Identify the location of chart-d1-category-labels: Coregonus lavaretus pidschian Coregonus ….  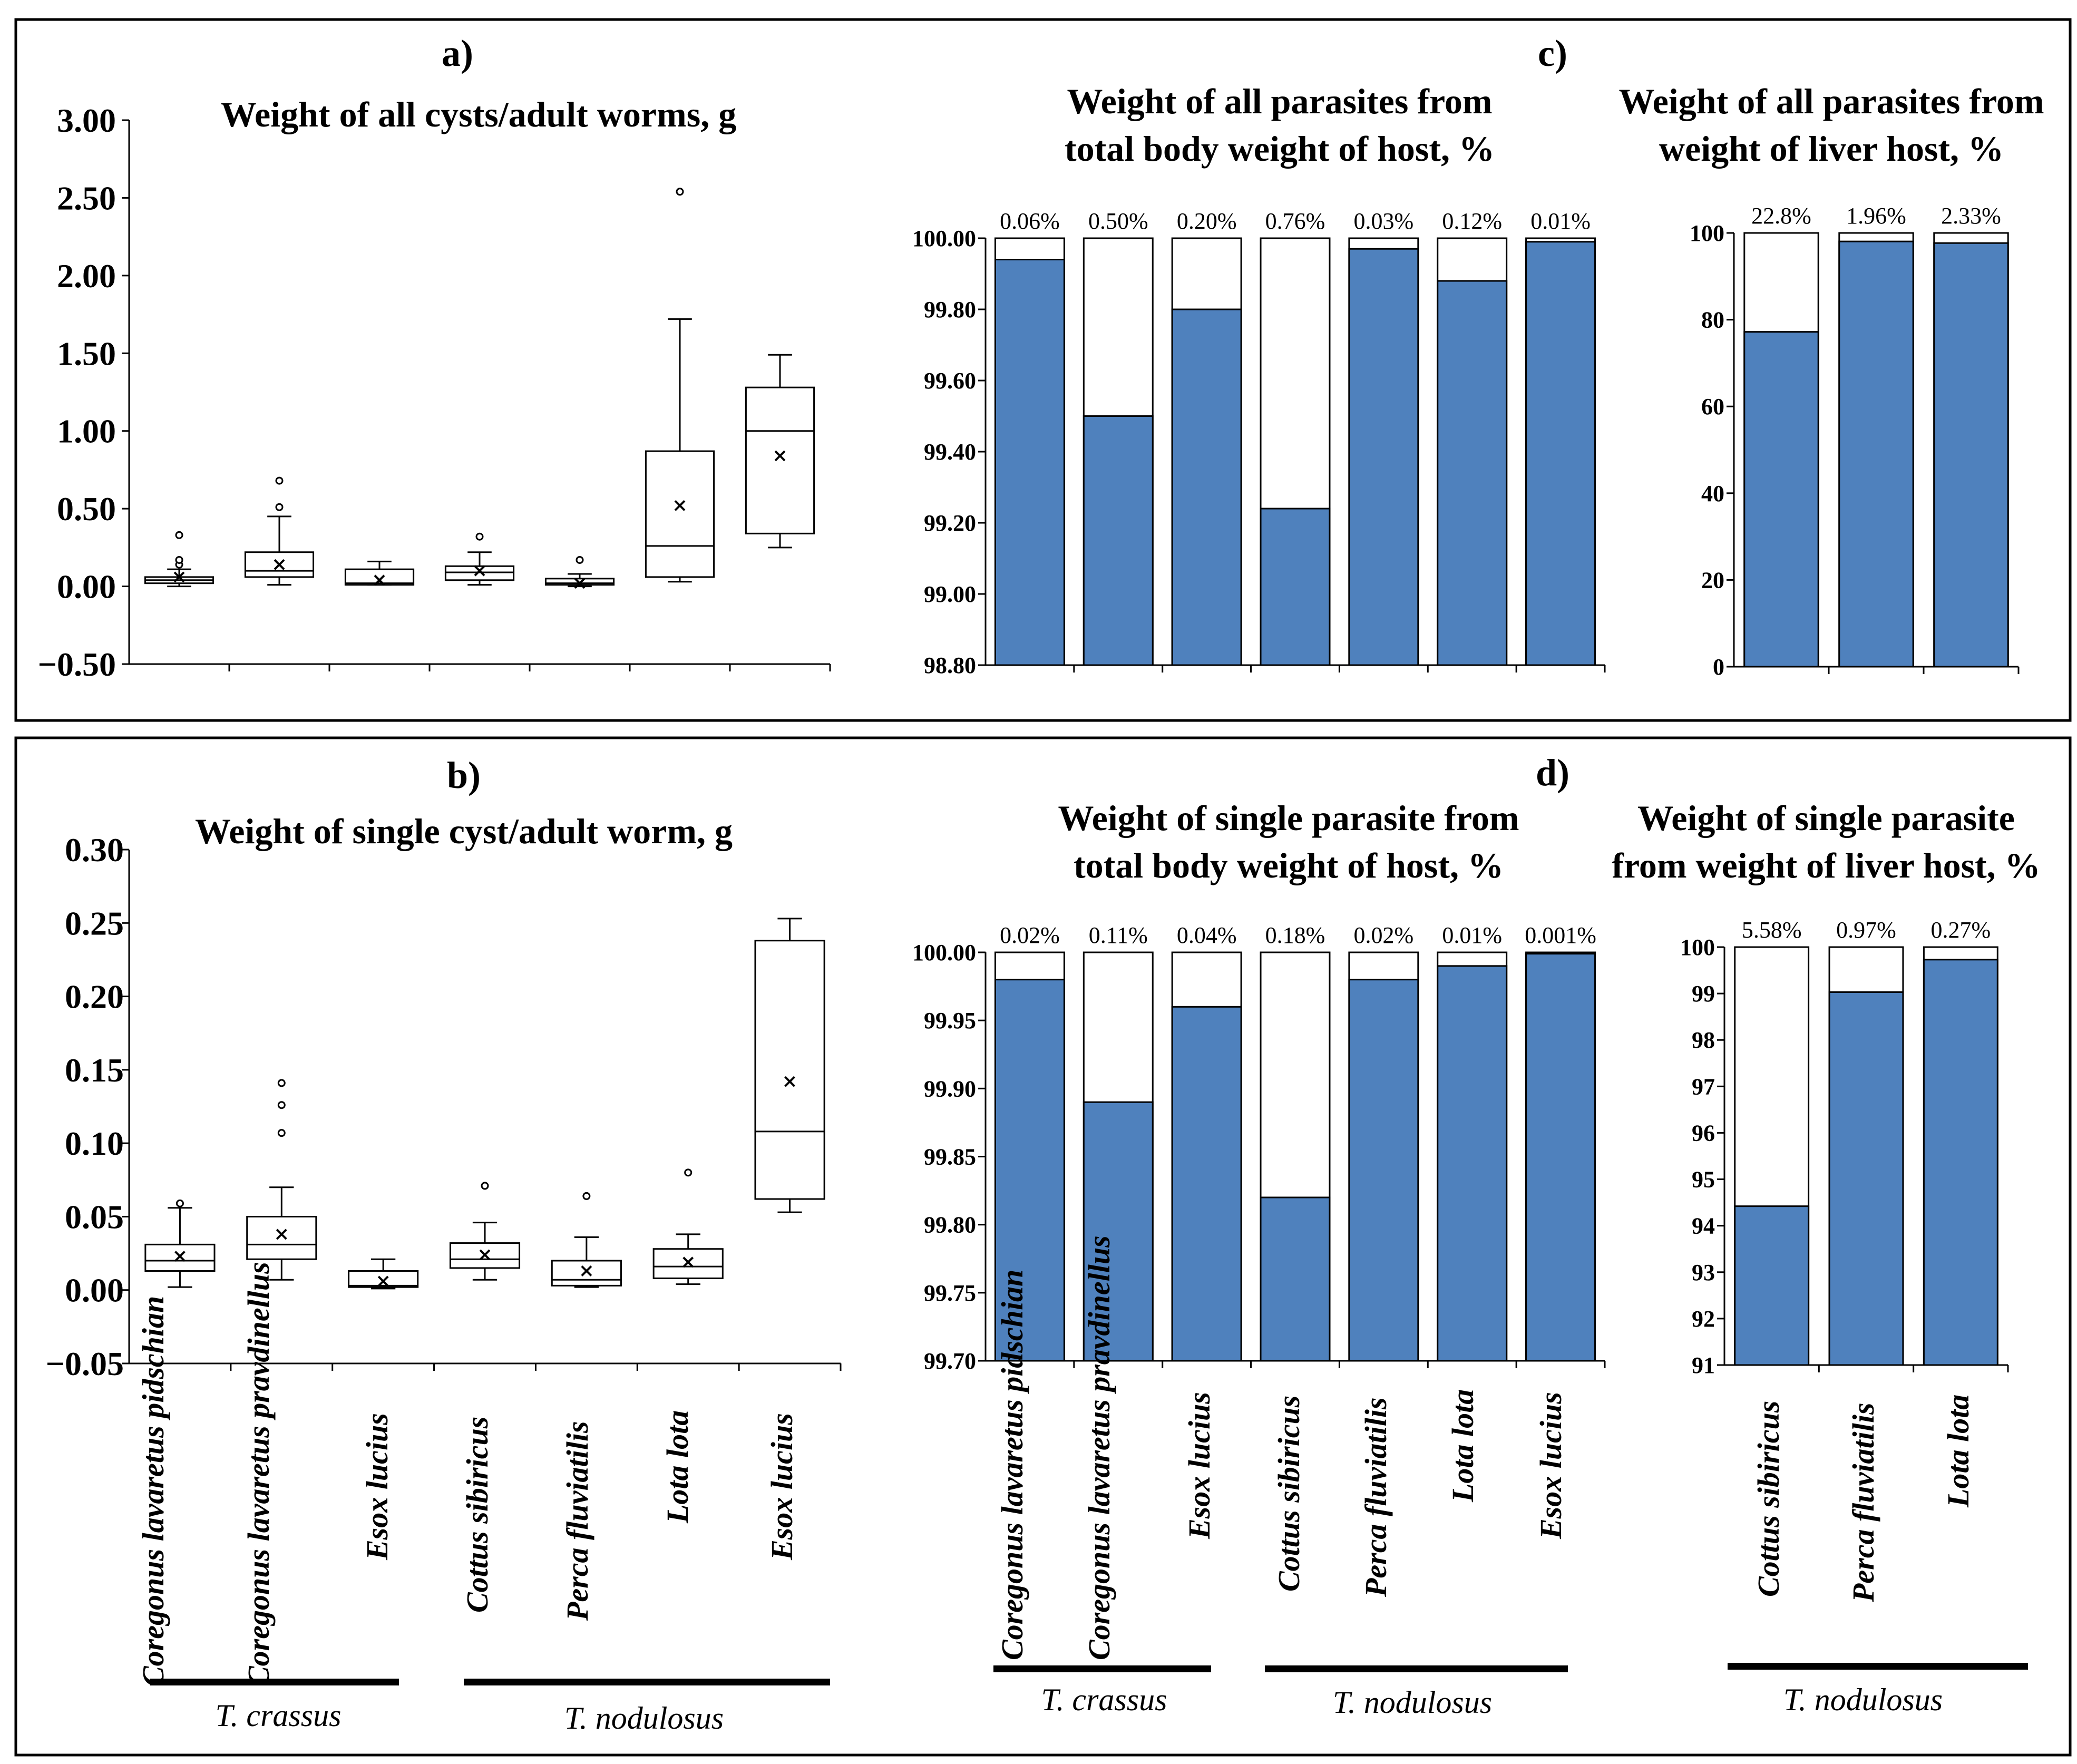
(1281, 1447).